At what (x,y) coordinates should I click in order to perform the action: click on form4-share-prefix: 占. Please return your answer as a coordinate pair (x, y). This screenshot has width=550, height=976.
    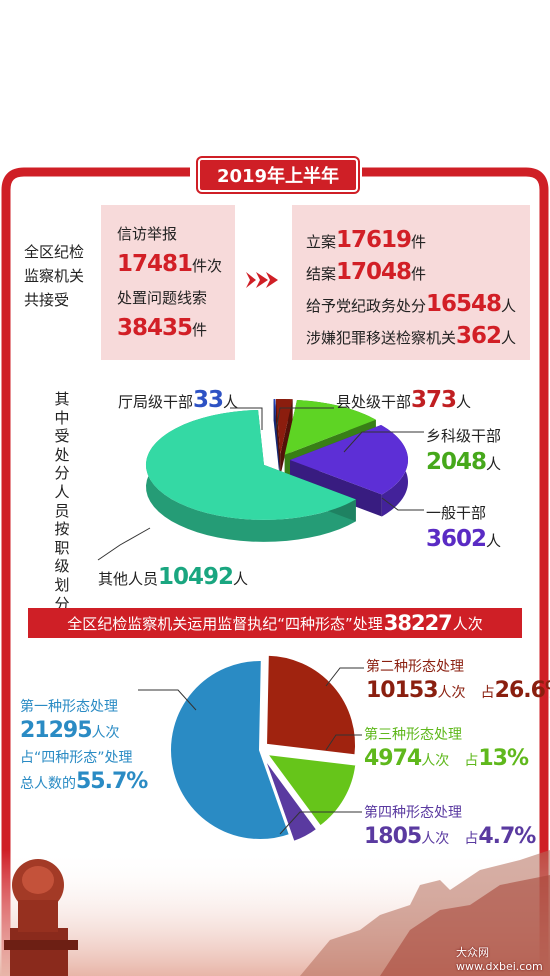
    Looking at the image, I should click on (471, 839).